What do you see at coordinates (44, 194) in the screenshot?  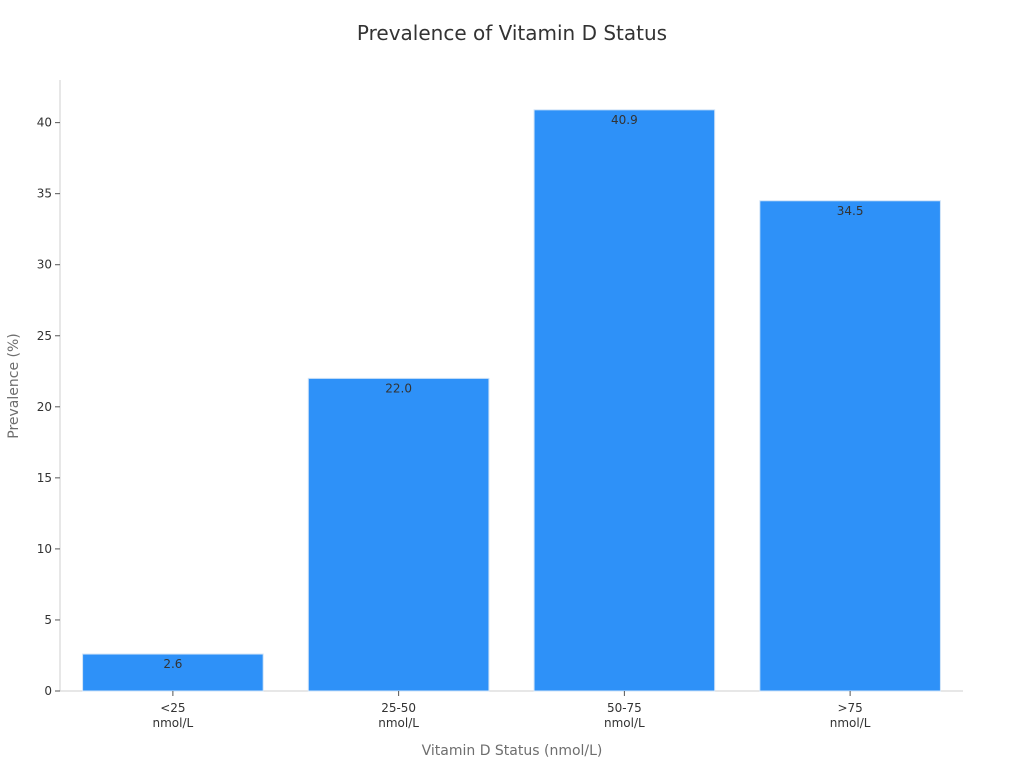 I see `y-tick-label: 35` at bounding box center [44, 194].